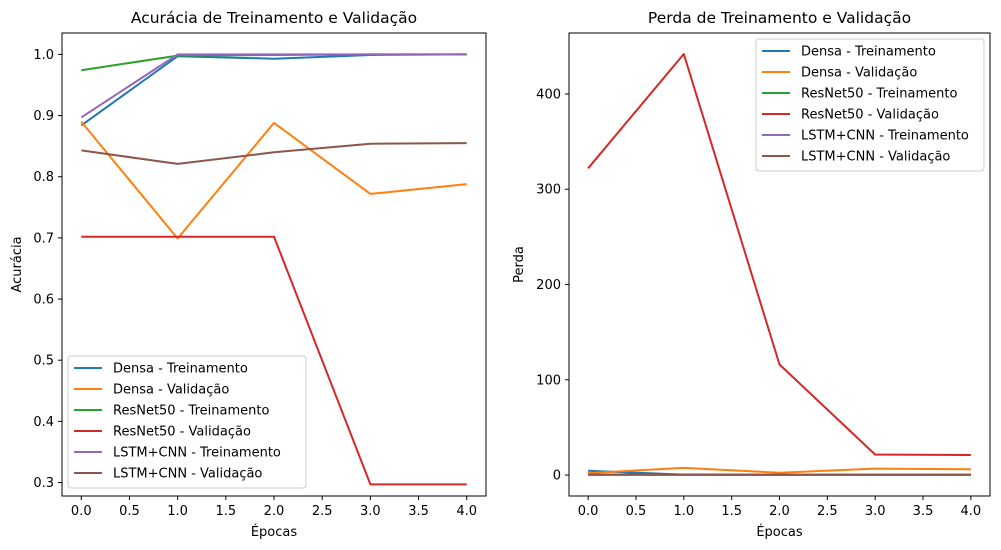 The height and width of the screenshot is (550, 1001). What do you see at coordinates (17, 264) in the screenshot?
I see `y-axis-label: Acurácia` at bounding box center [17, 264].